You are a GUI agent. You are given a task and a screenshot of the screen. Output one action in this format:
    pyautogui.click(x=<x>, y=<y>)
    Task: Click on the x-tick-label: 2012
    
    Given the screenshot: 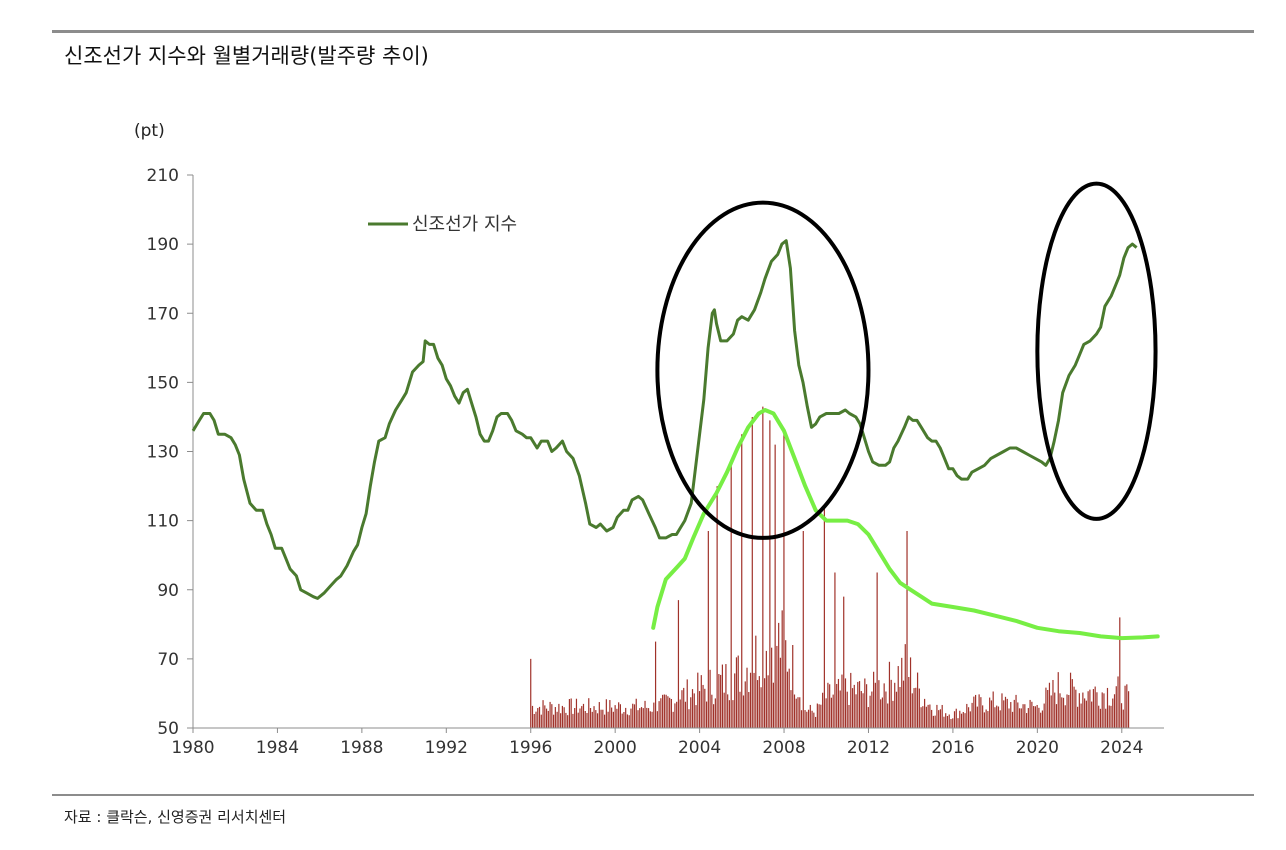 What is the action you would take?
    pyautogui.click(x=868, y=748)
    